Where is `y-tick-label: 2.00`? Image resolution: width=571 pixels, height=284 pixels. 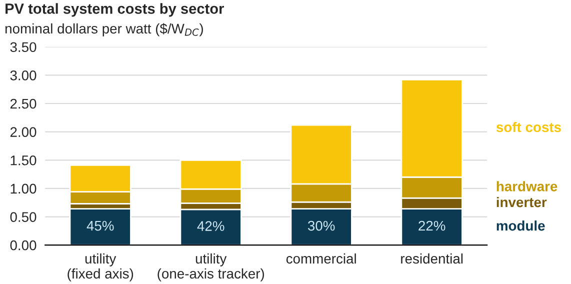 y-tick-label: 2.00 is located at coordinates (23, 132).